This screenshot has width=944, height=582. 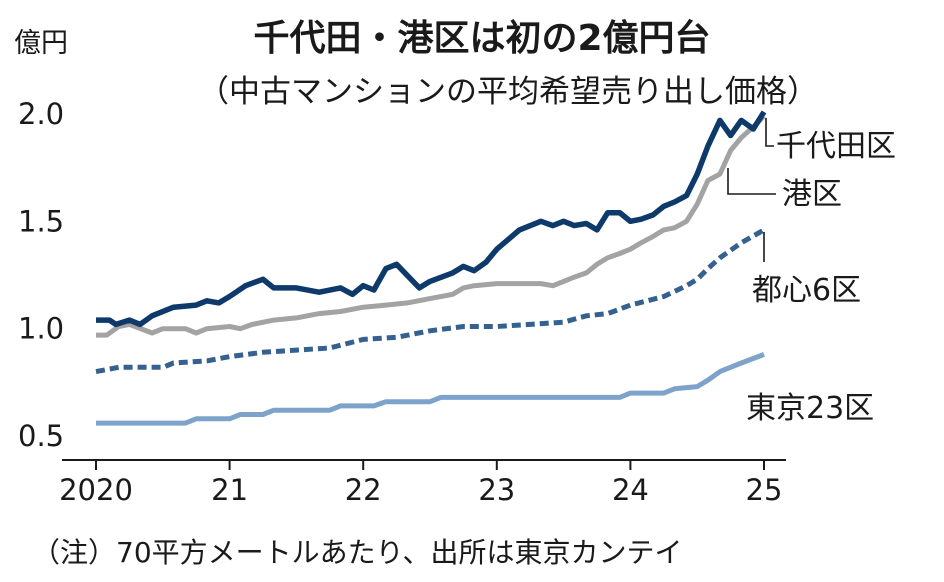 I want to click on x-tick-label: 24, so click(x=630, y=490).